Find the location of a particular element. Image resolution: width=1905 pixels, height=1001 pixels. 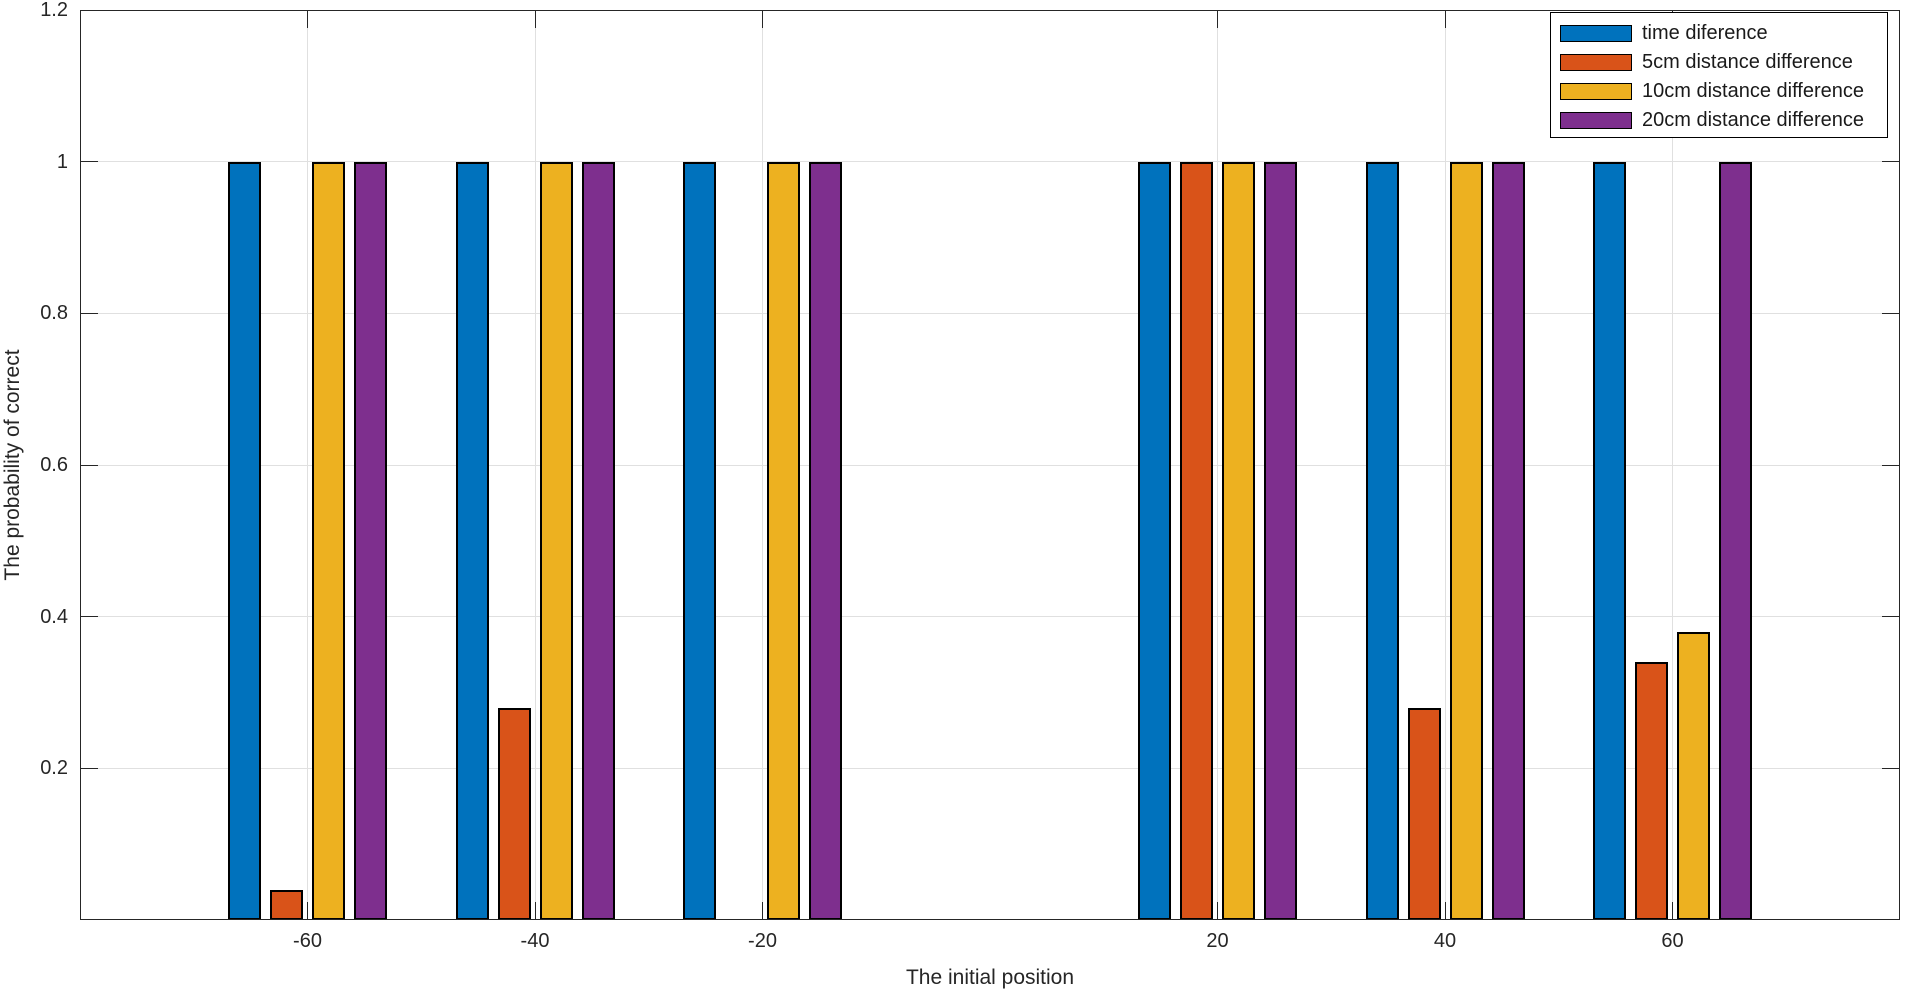

legend-item: 10cm distance difference is located at coordinates (1719, 91).